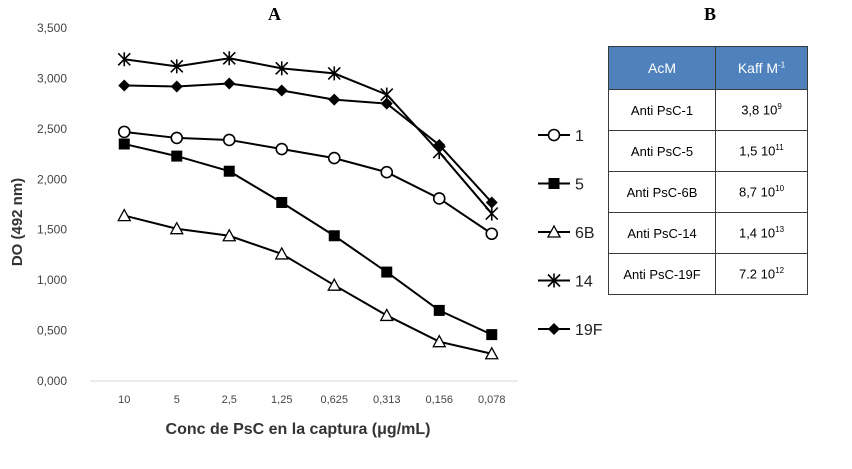  Describe the element at coordinates (757, 233) in the screenshot. I see `kaff-mantissa: 1,4 10` at that location.